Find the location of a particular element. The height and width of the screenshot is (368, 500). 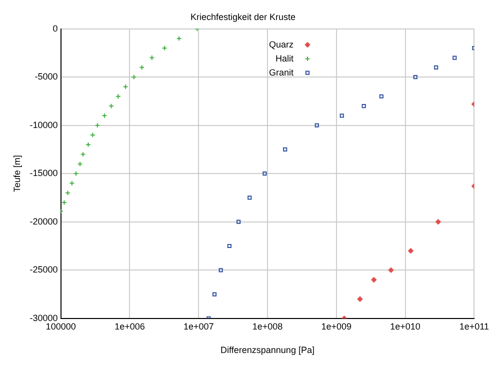

x-tick-label: 1e+009 is located at coordinates (336, 326).